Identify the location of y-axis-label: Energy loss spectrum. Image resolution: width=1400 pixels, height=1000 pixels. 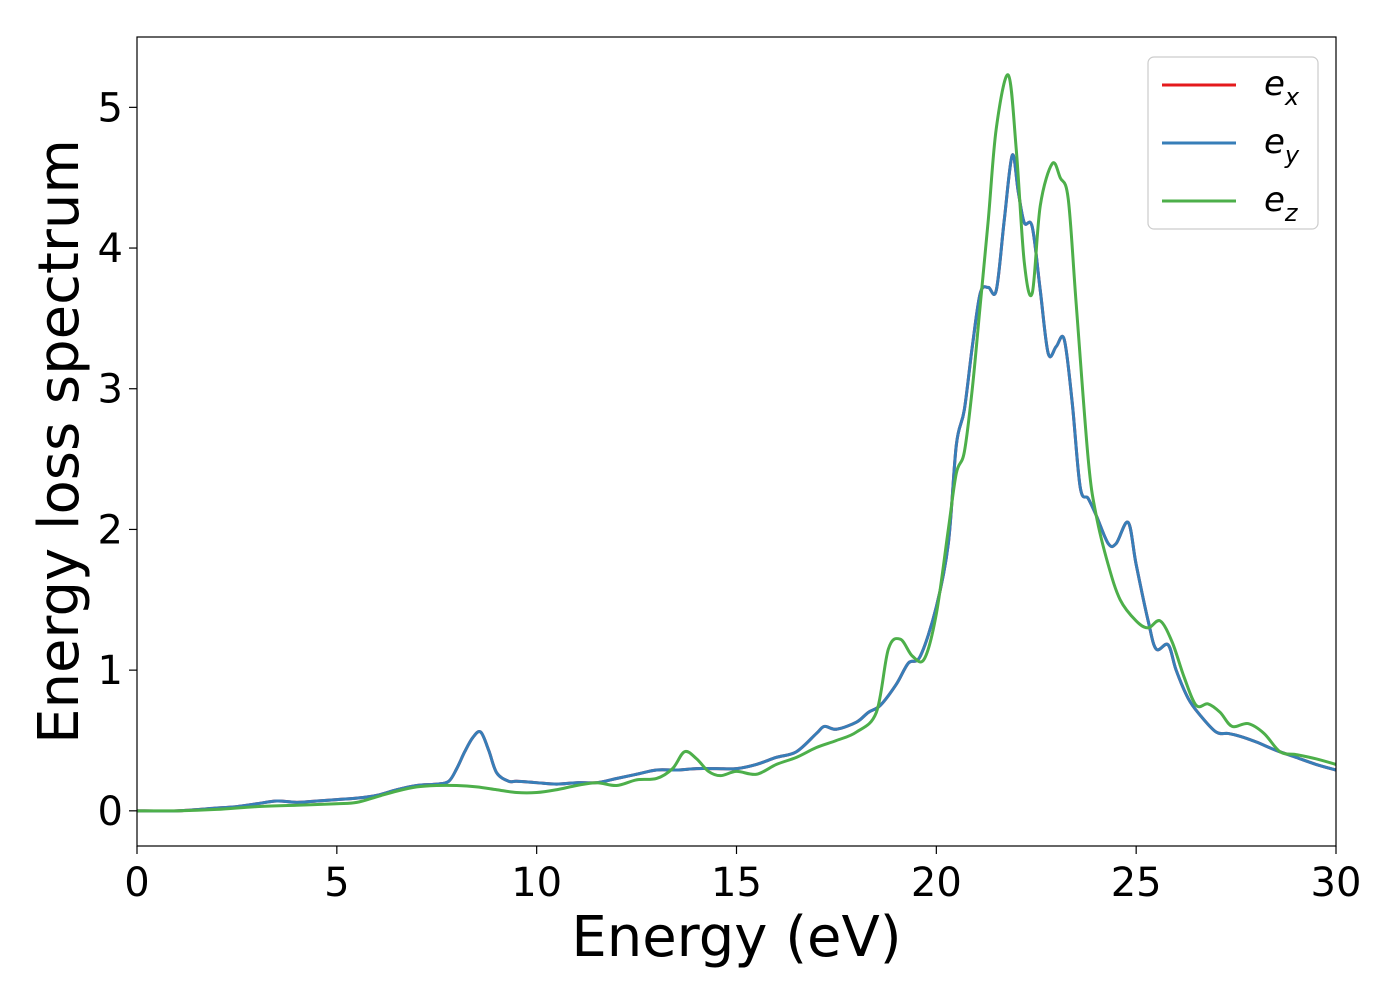
(59, 441).